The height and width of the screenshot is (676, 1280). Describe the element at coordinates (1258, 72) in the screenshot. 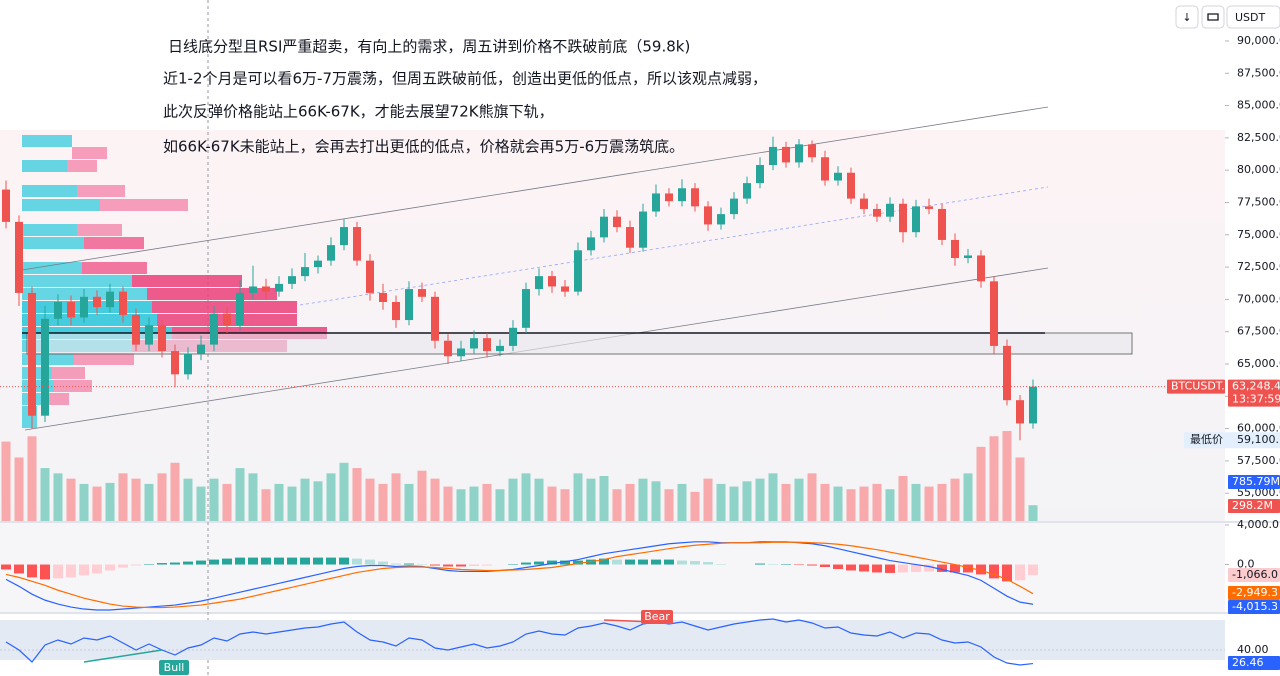

I see `y-tick-label: 87,500.0` at that location.